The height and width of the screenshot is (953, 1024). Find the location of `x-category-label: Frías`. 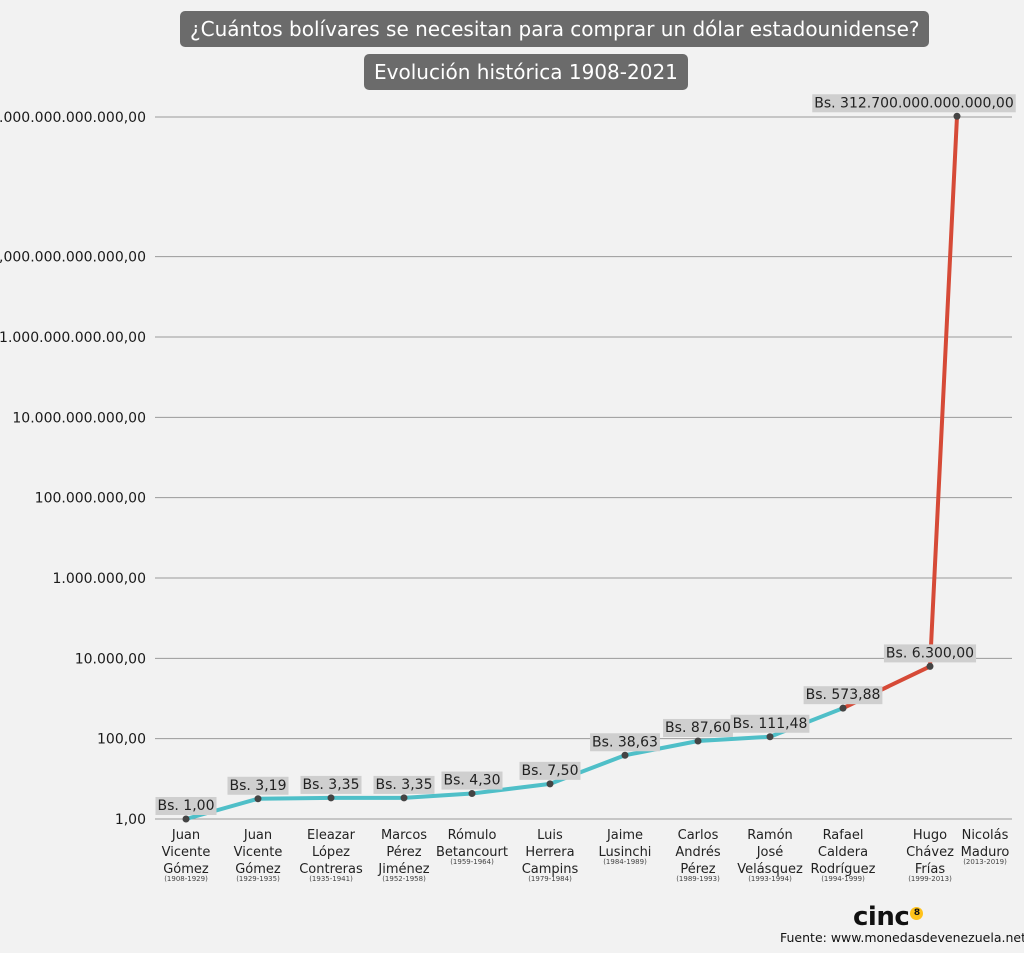

x-category-label: Frías is located at coordinates (930, 869).